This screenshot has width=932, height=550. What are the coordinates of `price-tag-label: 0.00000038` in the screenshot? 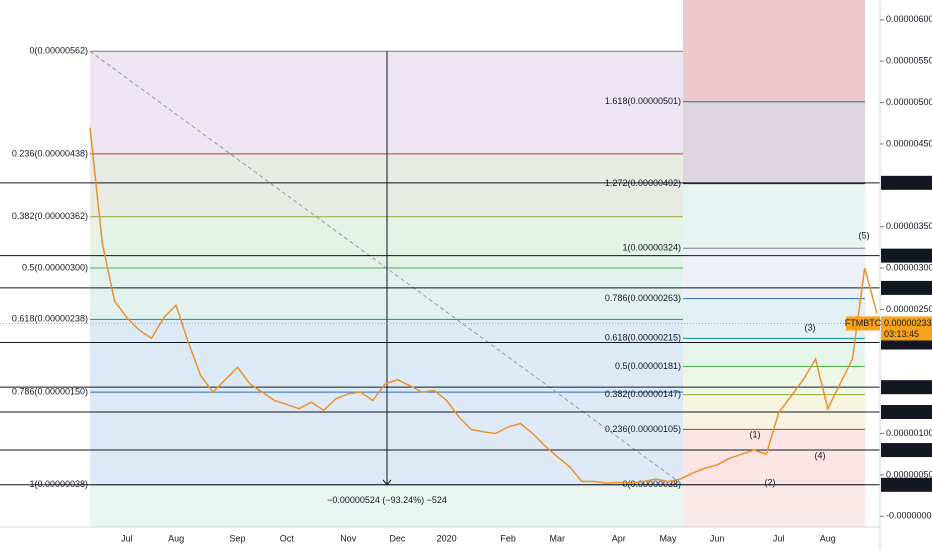 It's located at (908, 484).